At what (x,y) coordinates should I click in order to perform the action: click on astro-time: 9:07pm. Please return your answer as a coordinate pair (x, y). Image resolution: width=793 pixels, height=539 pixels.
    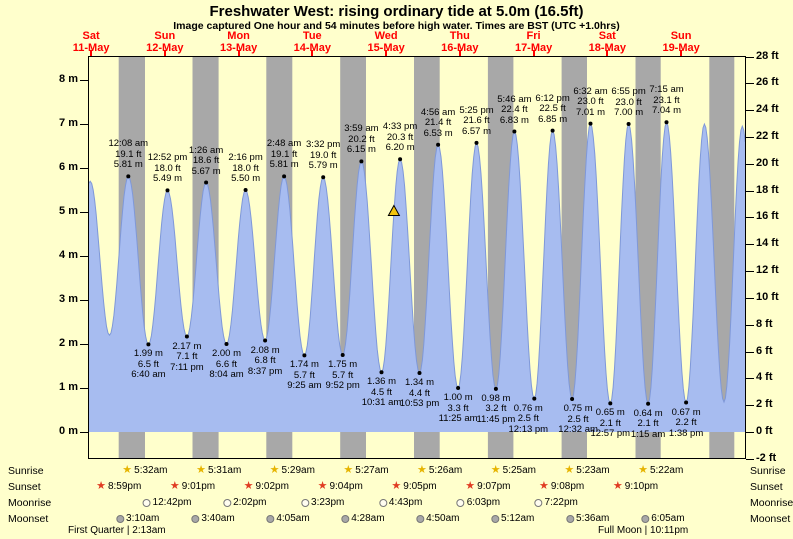
    Looking at the image, I should click on (494, 486).